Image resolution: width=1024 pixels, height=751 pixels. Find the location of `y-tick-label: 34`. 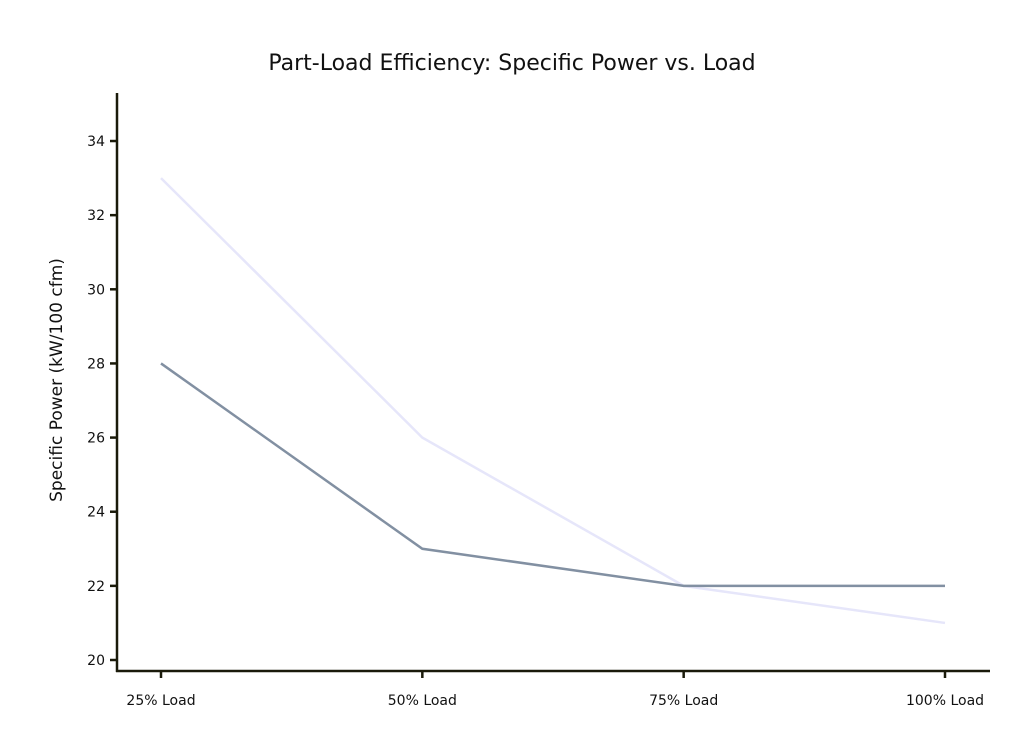

y-tick-label: 34 is located at coordinates (96, 142).